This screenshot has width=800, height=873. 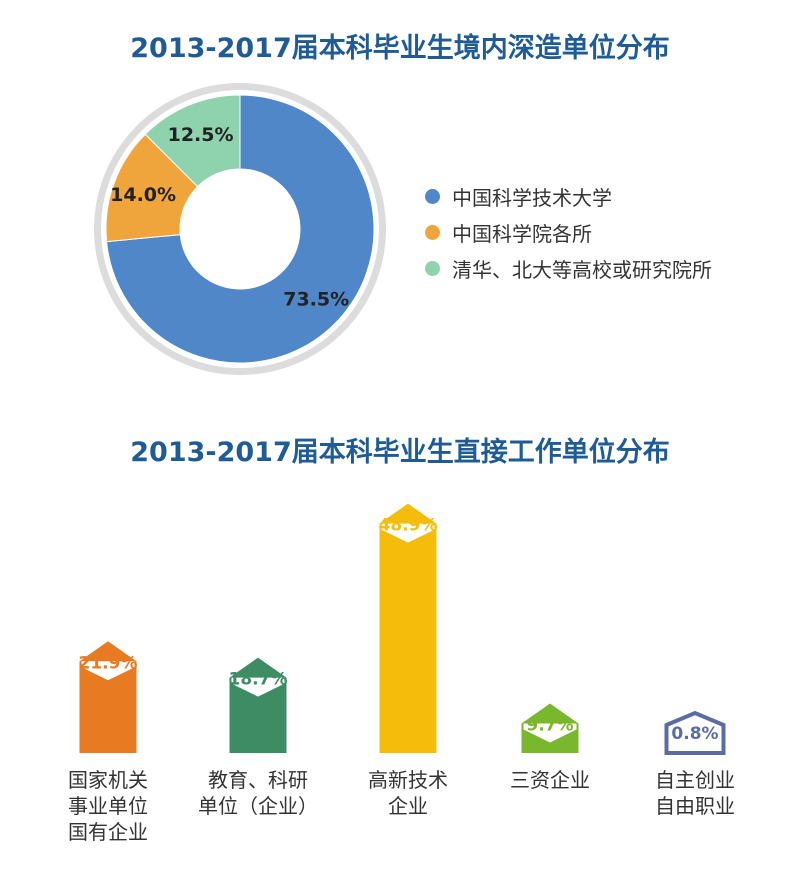 What do you see at coordinates (532, 197) in the screenshot?
I see `legend-label-1: 中国科学技术大学` at bounding box center [532, 197].